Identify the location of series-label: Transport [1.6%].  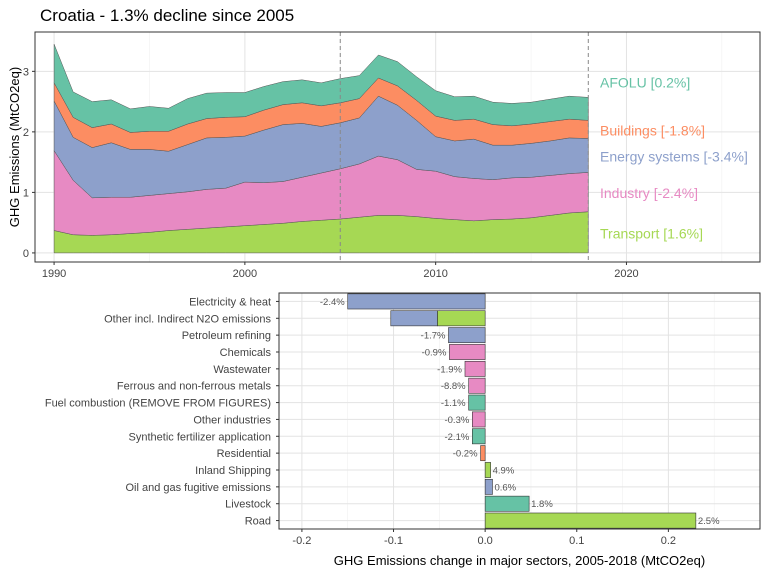
(651, 233).